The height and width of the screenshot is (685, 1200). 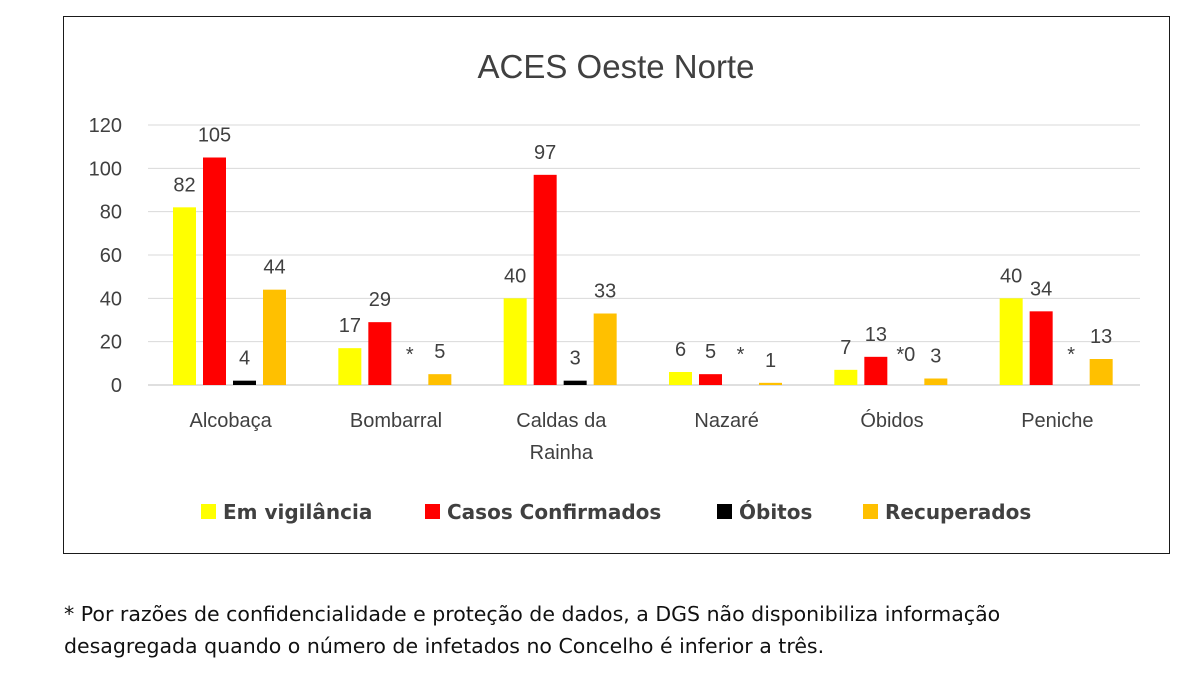 I want to click on data-label: *0, so click(x=905, y=355).